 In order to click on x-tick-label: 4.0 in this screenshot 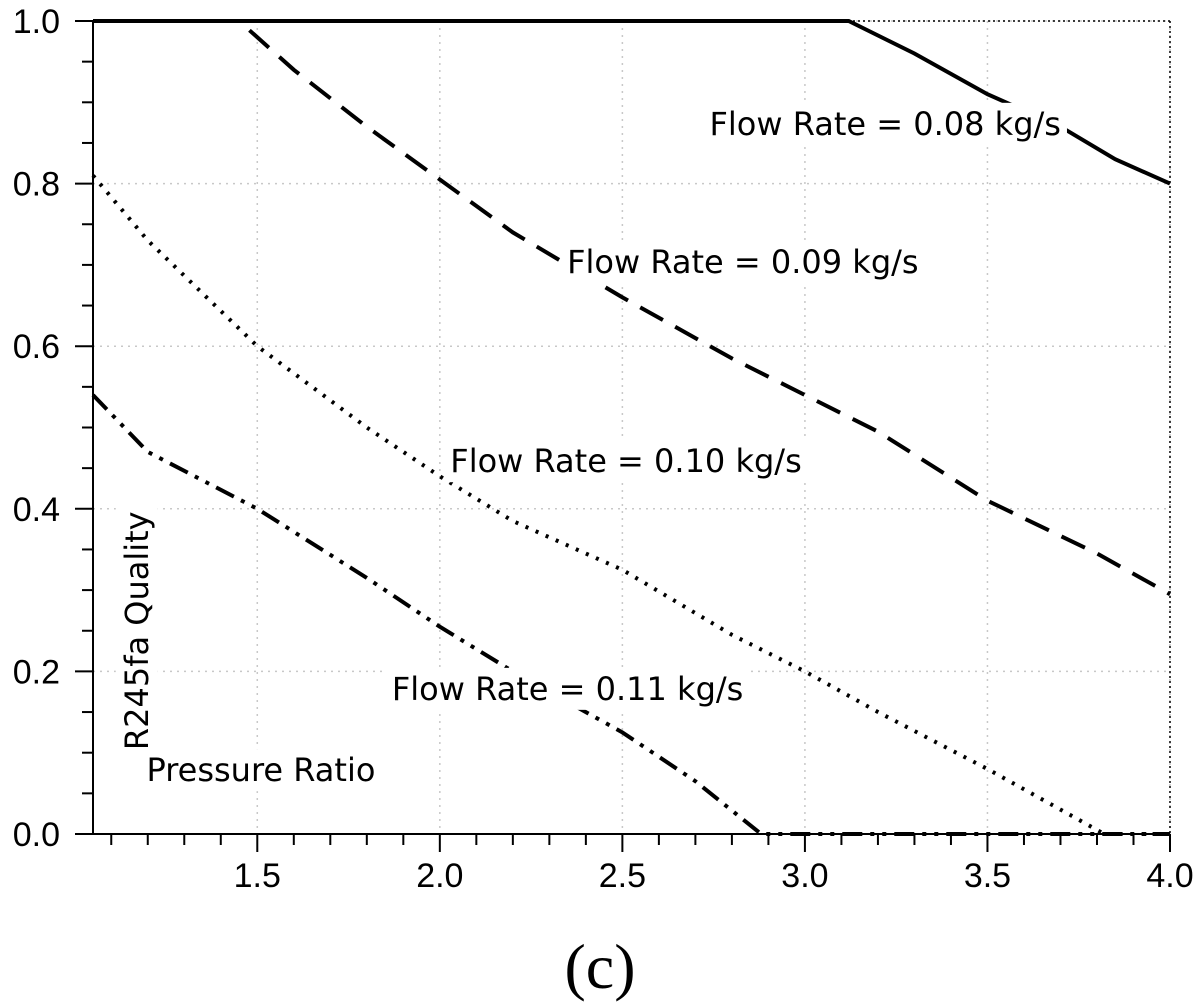, I will do `click(1169, 876)`.